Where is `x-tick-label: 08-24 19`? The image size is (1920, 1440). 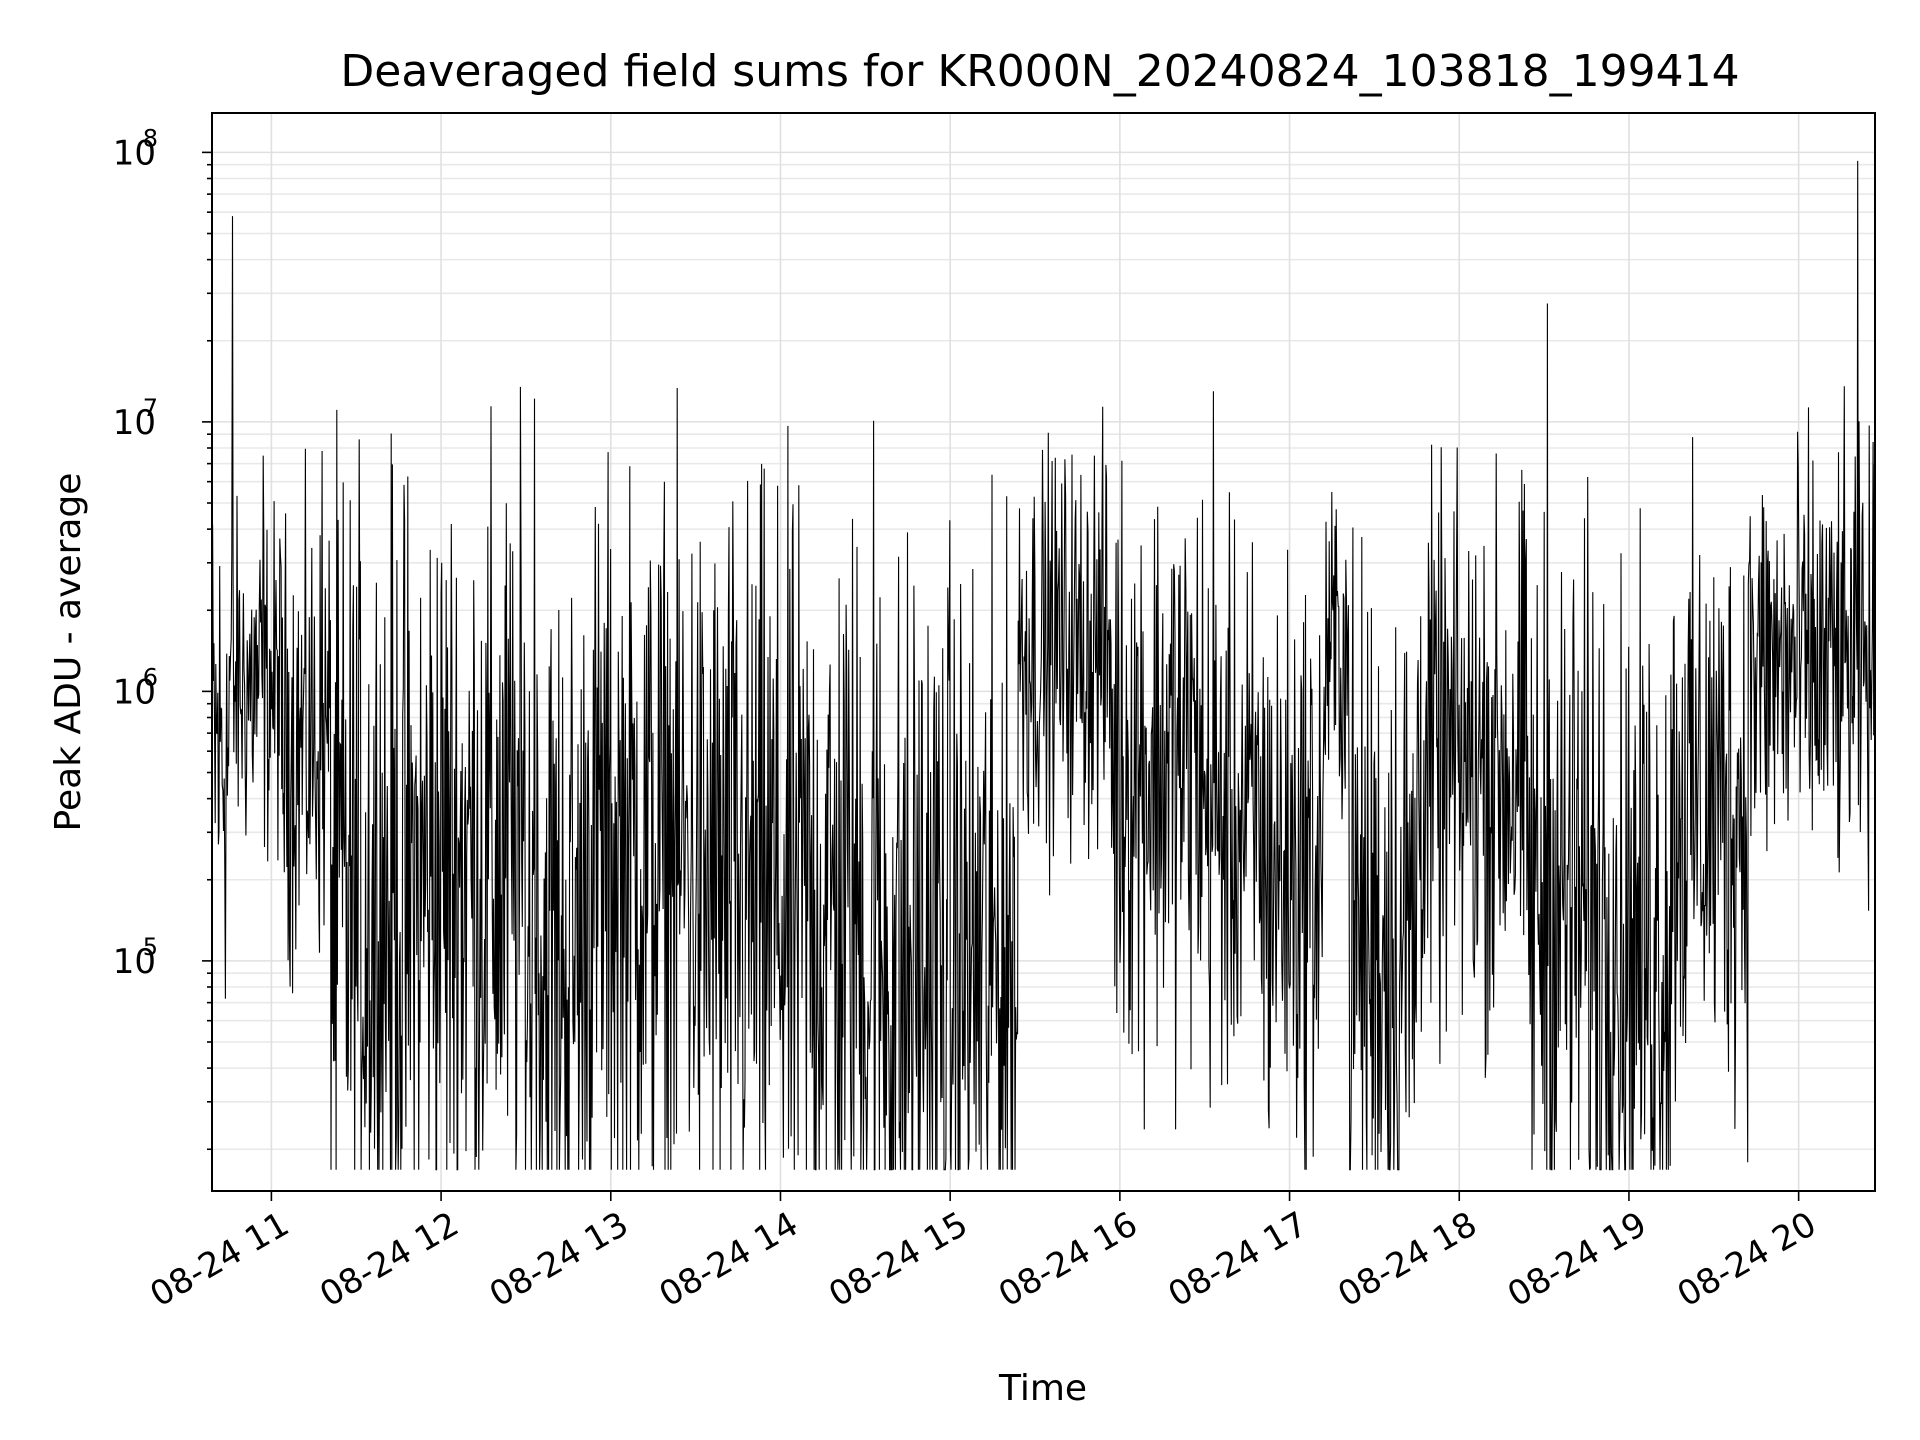 x-tick-label: 08-24 19 is located at coordinates (1577, 1259).